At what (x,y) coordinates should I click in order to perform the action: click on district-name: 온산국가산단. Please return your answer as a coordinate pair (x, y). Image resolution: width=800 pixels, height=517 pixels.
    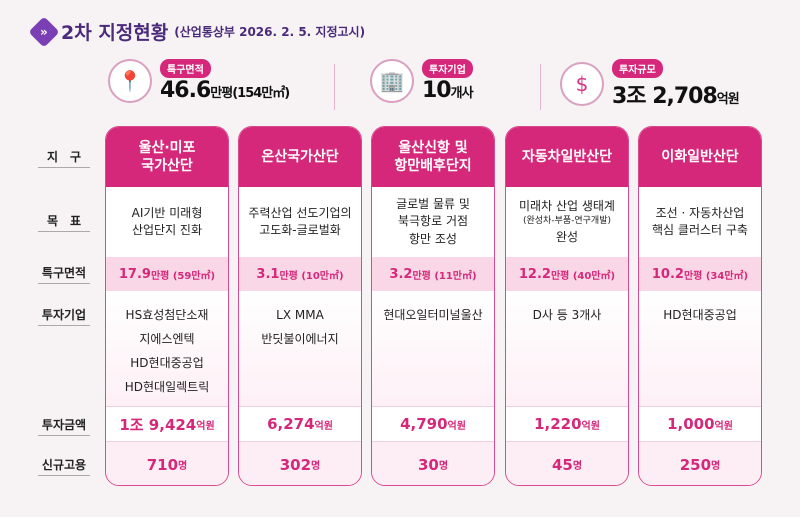
    Looking at the image, I should click on (300, 157).